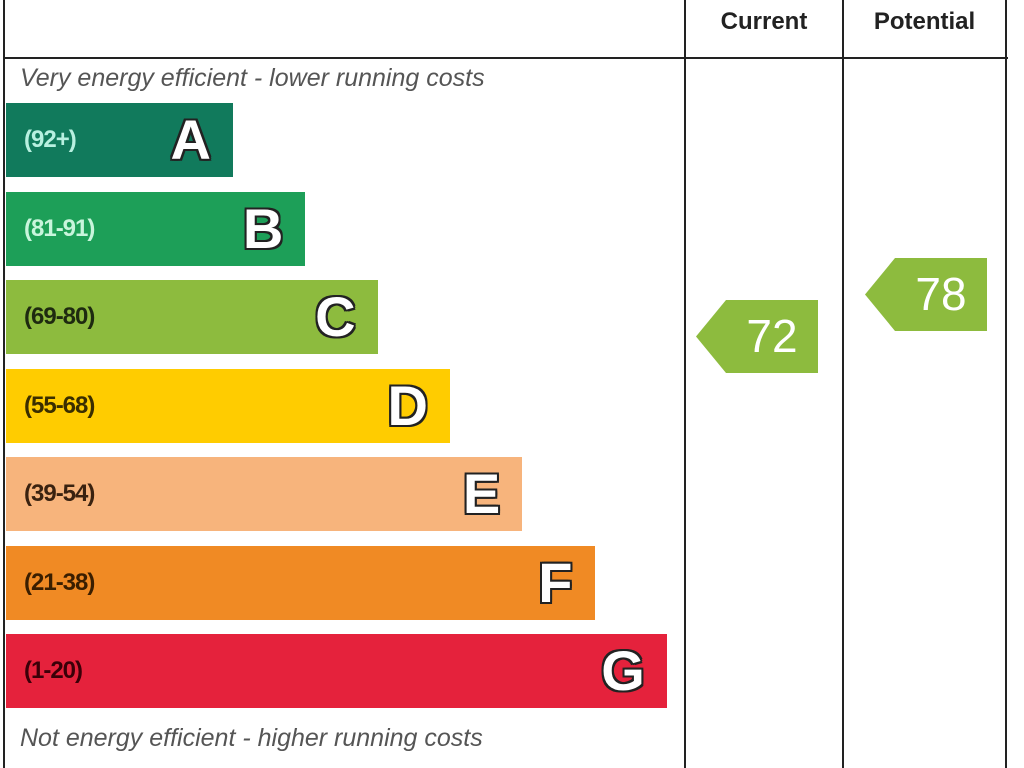 The image size is (1024, 768). What do you see at coordinates (772, 335) in the screenshot?
I see `current-rating-value: 72` at bounding box center [772, 335].